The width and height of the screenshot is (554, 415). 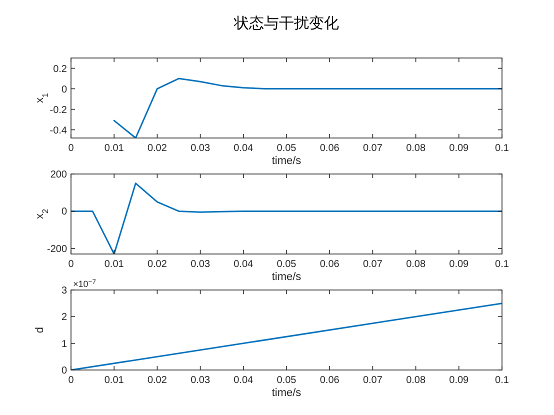 I want to click on y-tick-label: 0.2, so click(x=60, y=69).